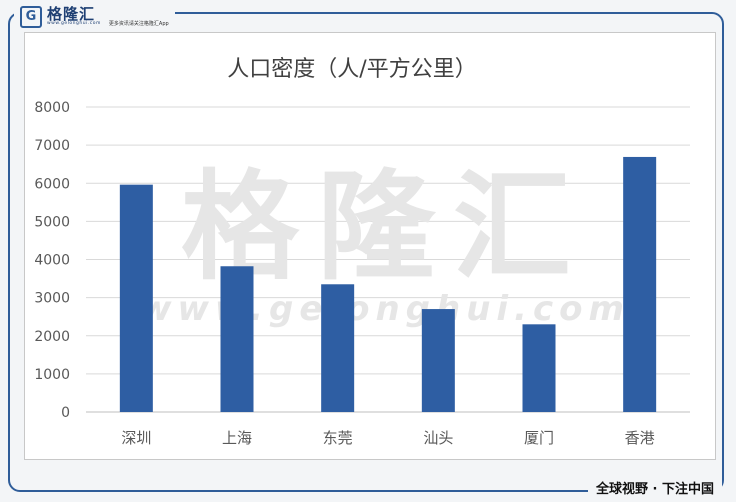 The width and height of the screenshot is (736, 502). I want to click on y-axis-ticks: 0 1000 2000 3000 4000 5000 6000 7000 8000, so click(52, 260).